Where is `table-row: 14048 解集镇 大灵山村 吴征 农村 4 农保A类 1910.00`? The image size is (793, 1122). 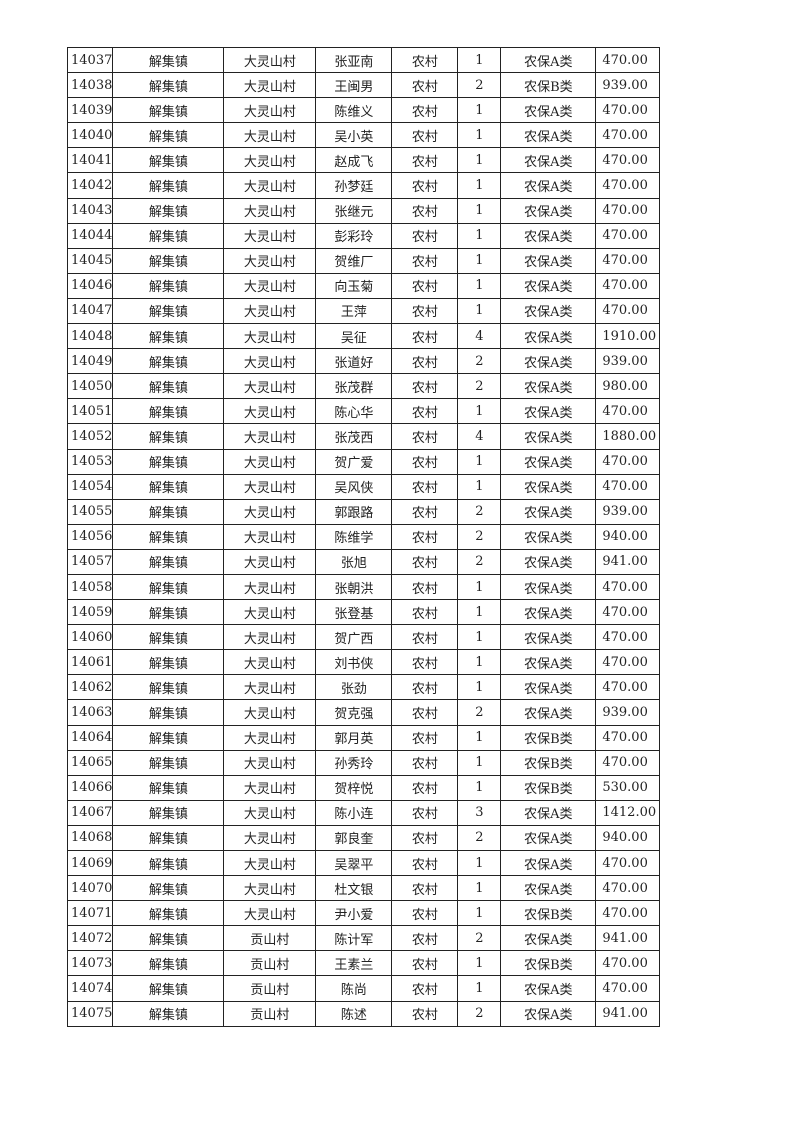
table-row: 14048 解集镇 大灵山村 吴征 农村 4 农保A类 1910.00 is located at coordinates (363, 336).